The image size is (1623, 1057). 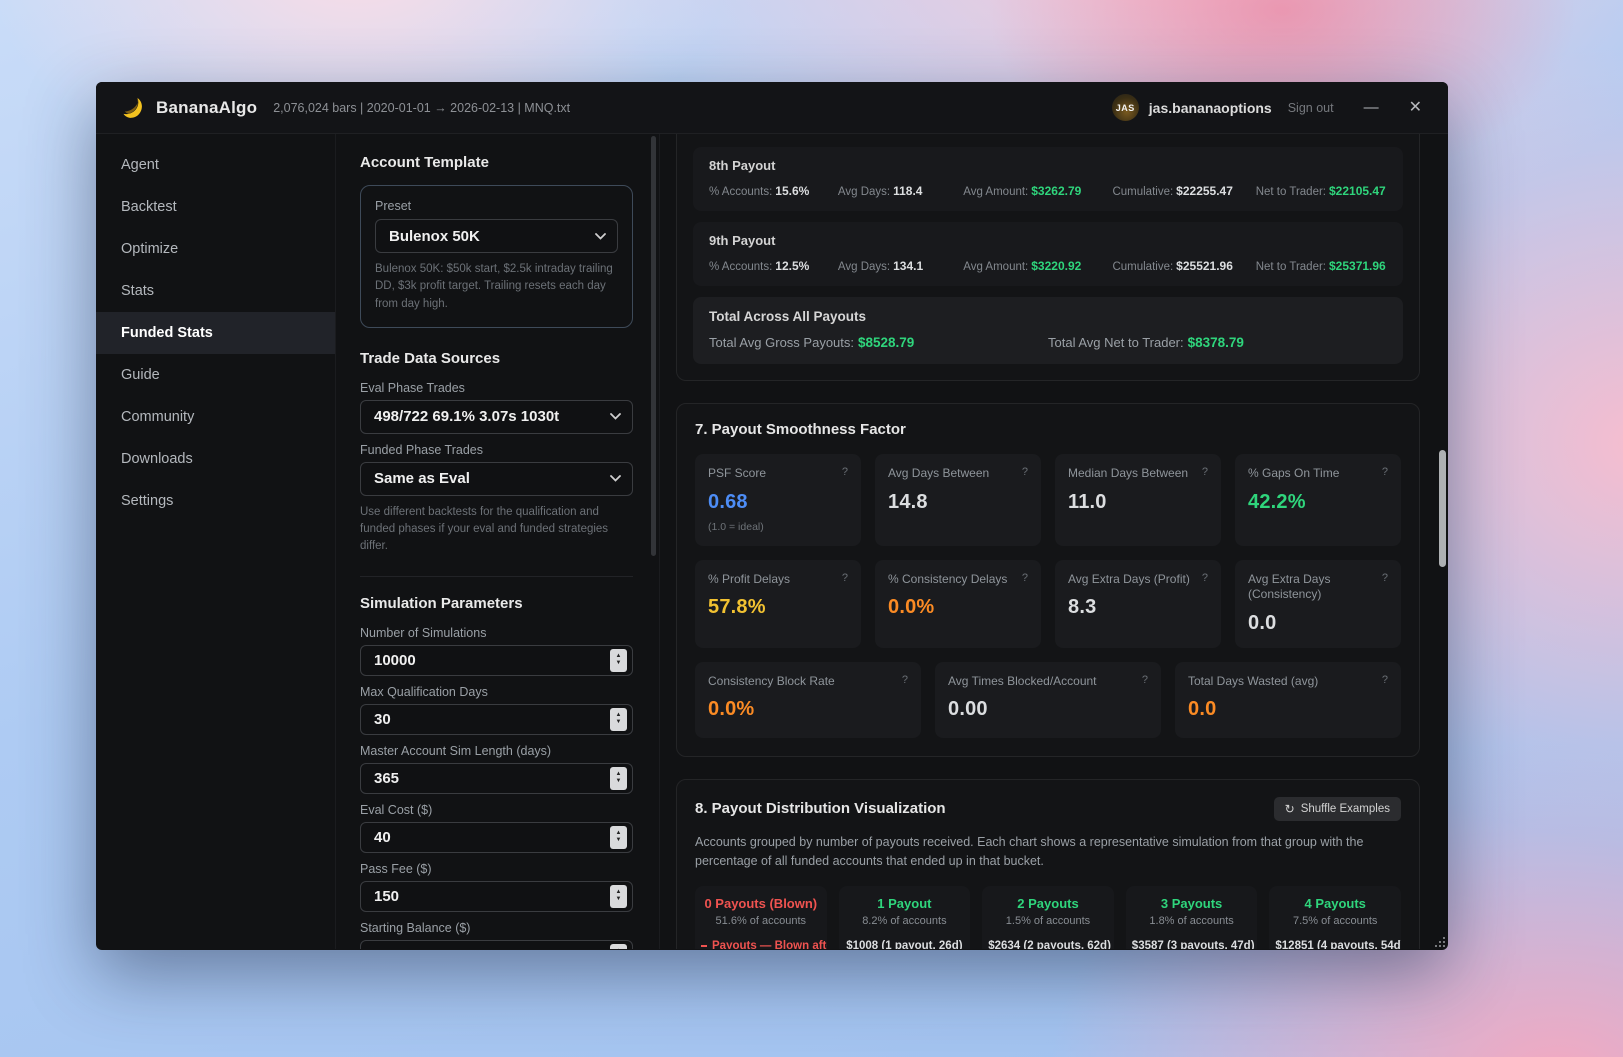 What do you see at coordinates (395, 660) in the screenshot?
I see `num-simulations-value: 10000` at bounding box center [395, 660].